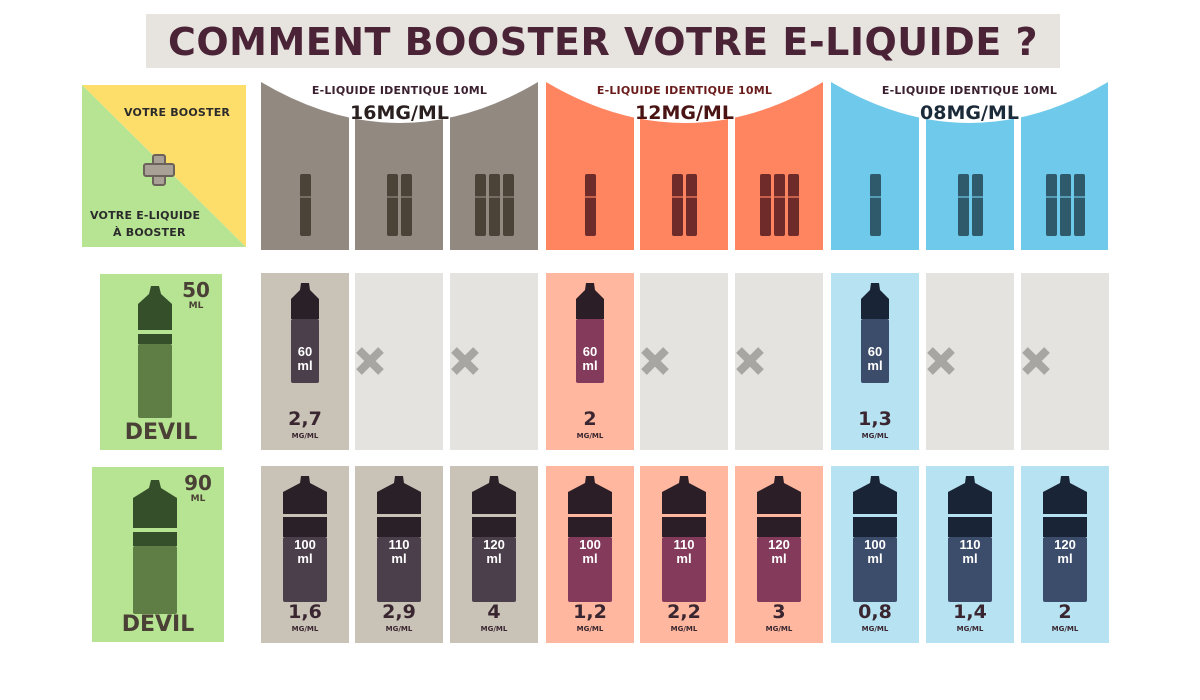 The width and height of the screenshot is (1200, 700). Describe the element at coordinates (970, 612) in the screenshot. I see `nicotine-strength: 1,4` at that location.